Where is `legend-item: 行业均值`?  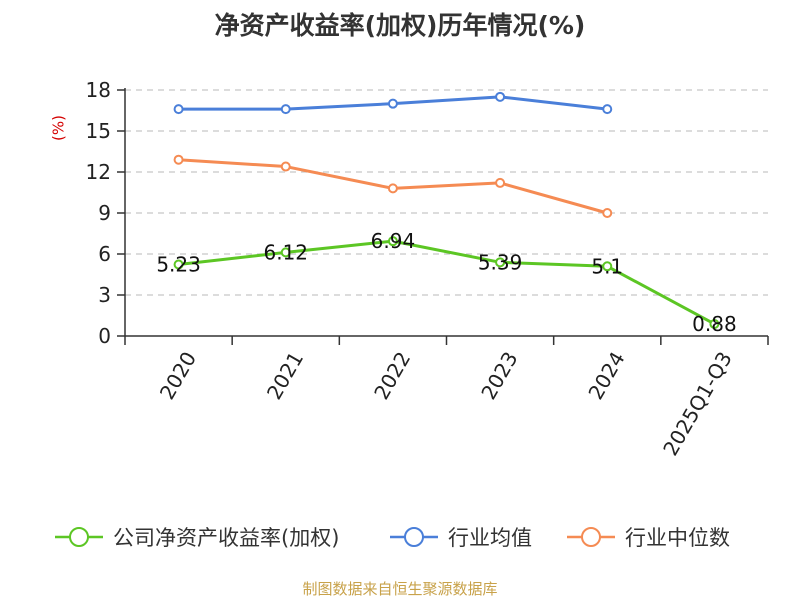 legend-item: 行业均值 is located at coordinates (461, 538).